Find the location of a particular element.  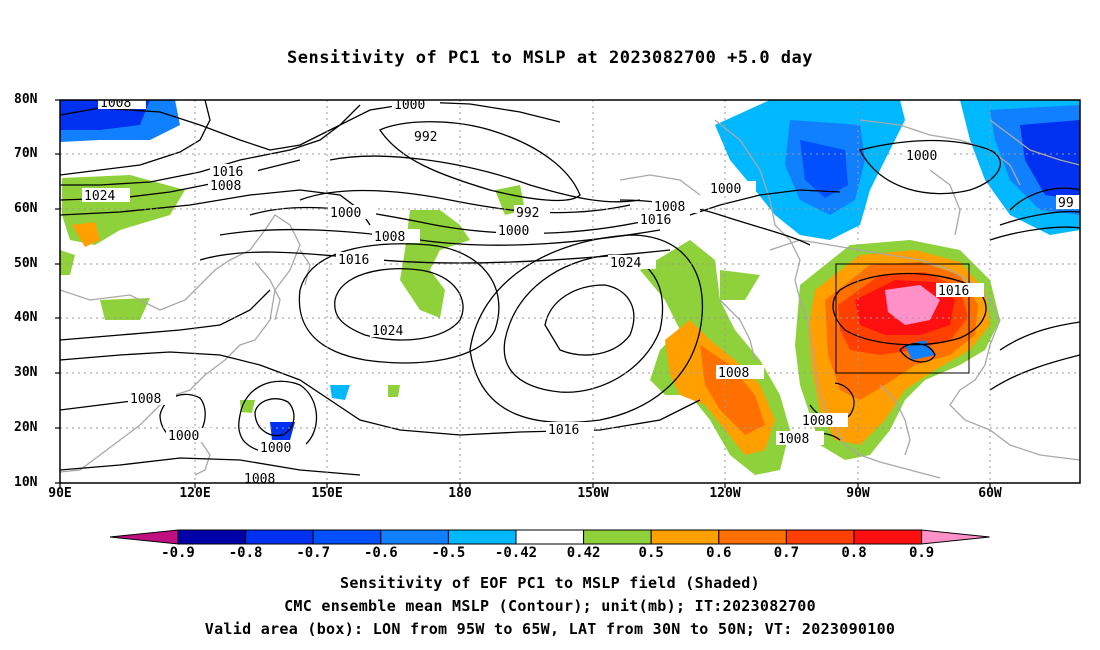

colorbar-low-extend is located at coordinates (144, 537).